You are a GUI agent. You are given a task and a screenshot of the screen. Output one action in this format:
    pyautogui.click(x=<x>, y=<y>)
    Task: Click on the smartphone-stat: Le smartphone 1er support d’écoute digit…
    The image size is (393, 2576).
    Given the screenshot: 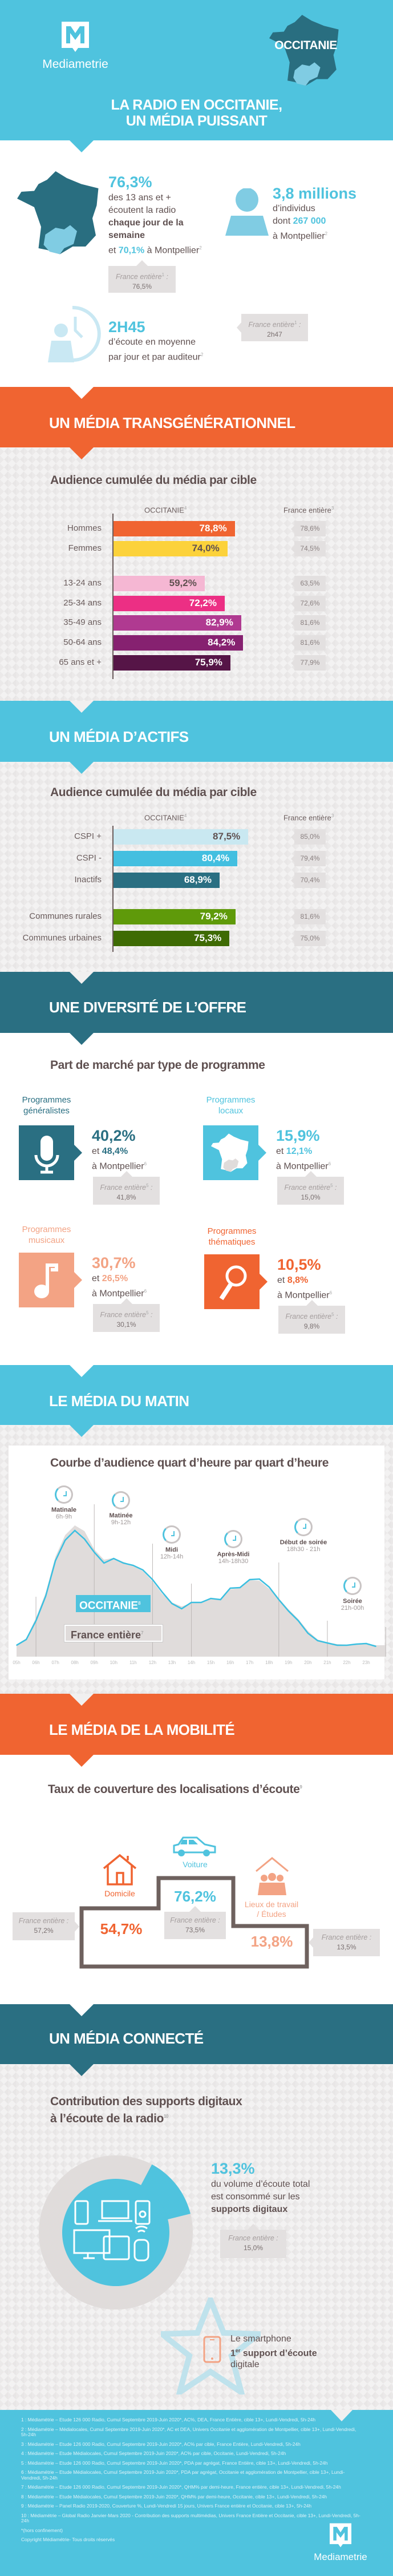 What is the action you would take?
    pyautogui.click(x=273, y=2352)
    